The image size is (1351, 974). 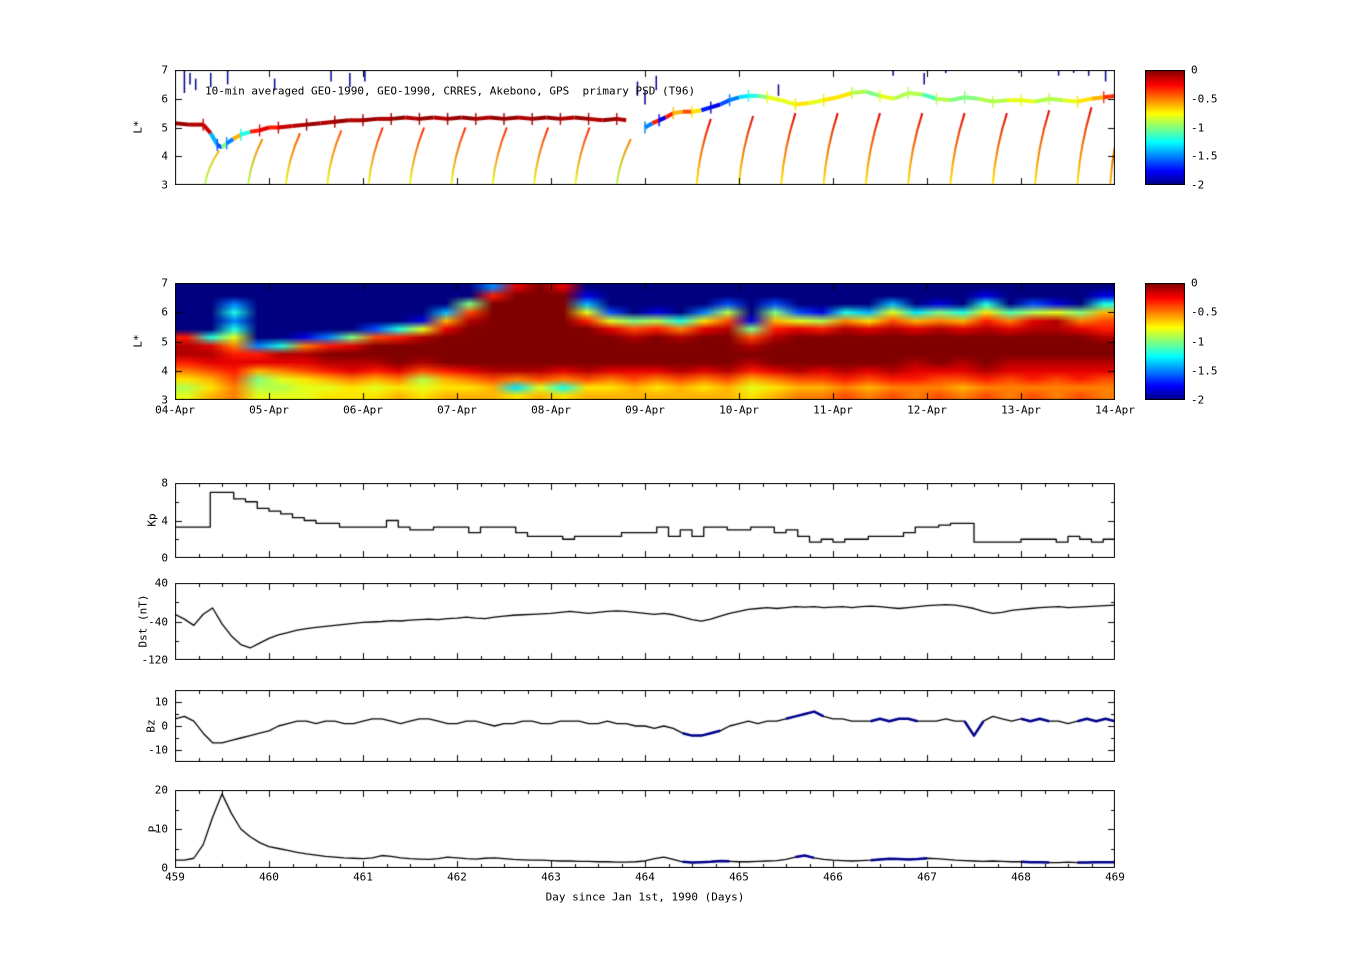 I want to click on colorbar-heatmap-tick: -0.5, so click(x=1204, y=312).